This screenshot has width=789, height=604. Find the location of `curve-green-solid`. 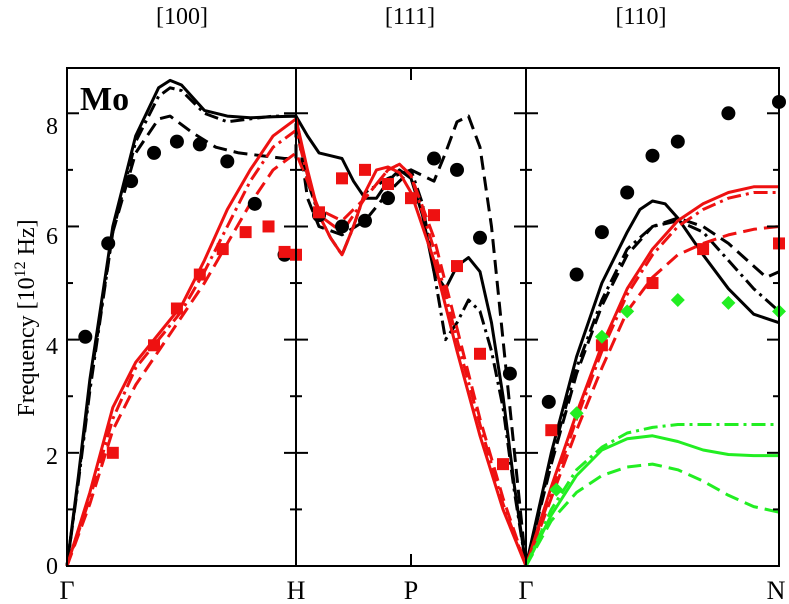

curve-green-solid is located at coordinates (651, 500).